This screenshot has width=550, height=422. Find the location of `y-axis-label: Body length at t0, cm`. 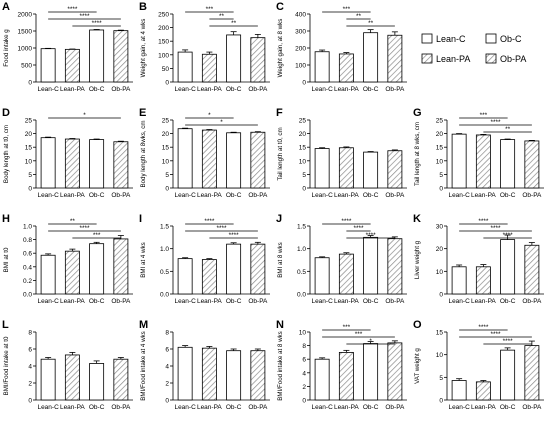

y-axis-label: Body length at t0, cm is located at coordinates (6, 154).